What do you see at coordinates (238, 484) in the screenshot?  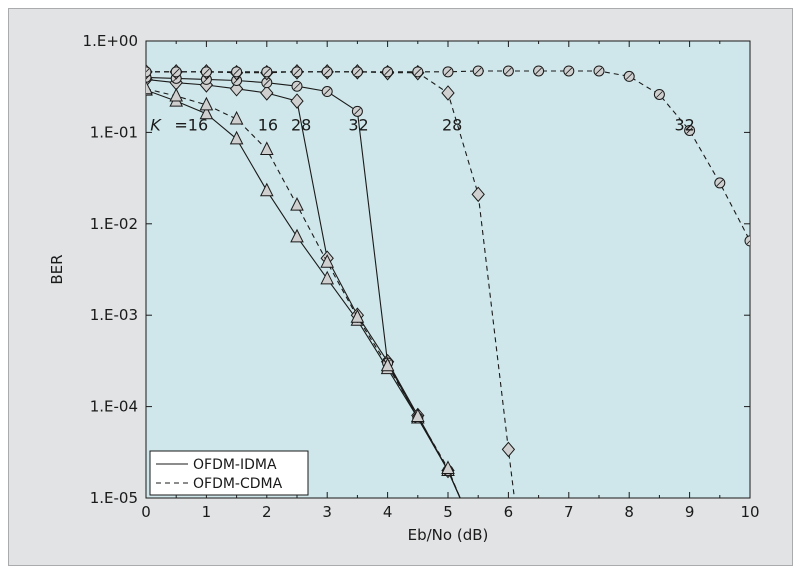 I see `legend-label-ofdm-cdma: OFDM-CDMA` at bounding box center [238, 484].